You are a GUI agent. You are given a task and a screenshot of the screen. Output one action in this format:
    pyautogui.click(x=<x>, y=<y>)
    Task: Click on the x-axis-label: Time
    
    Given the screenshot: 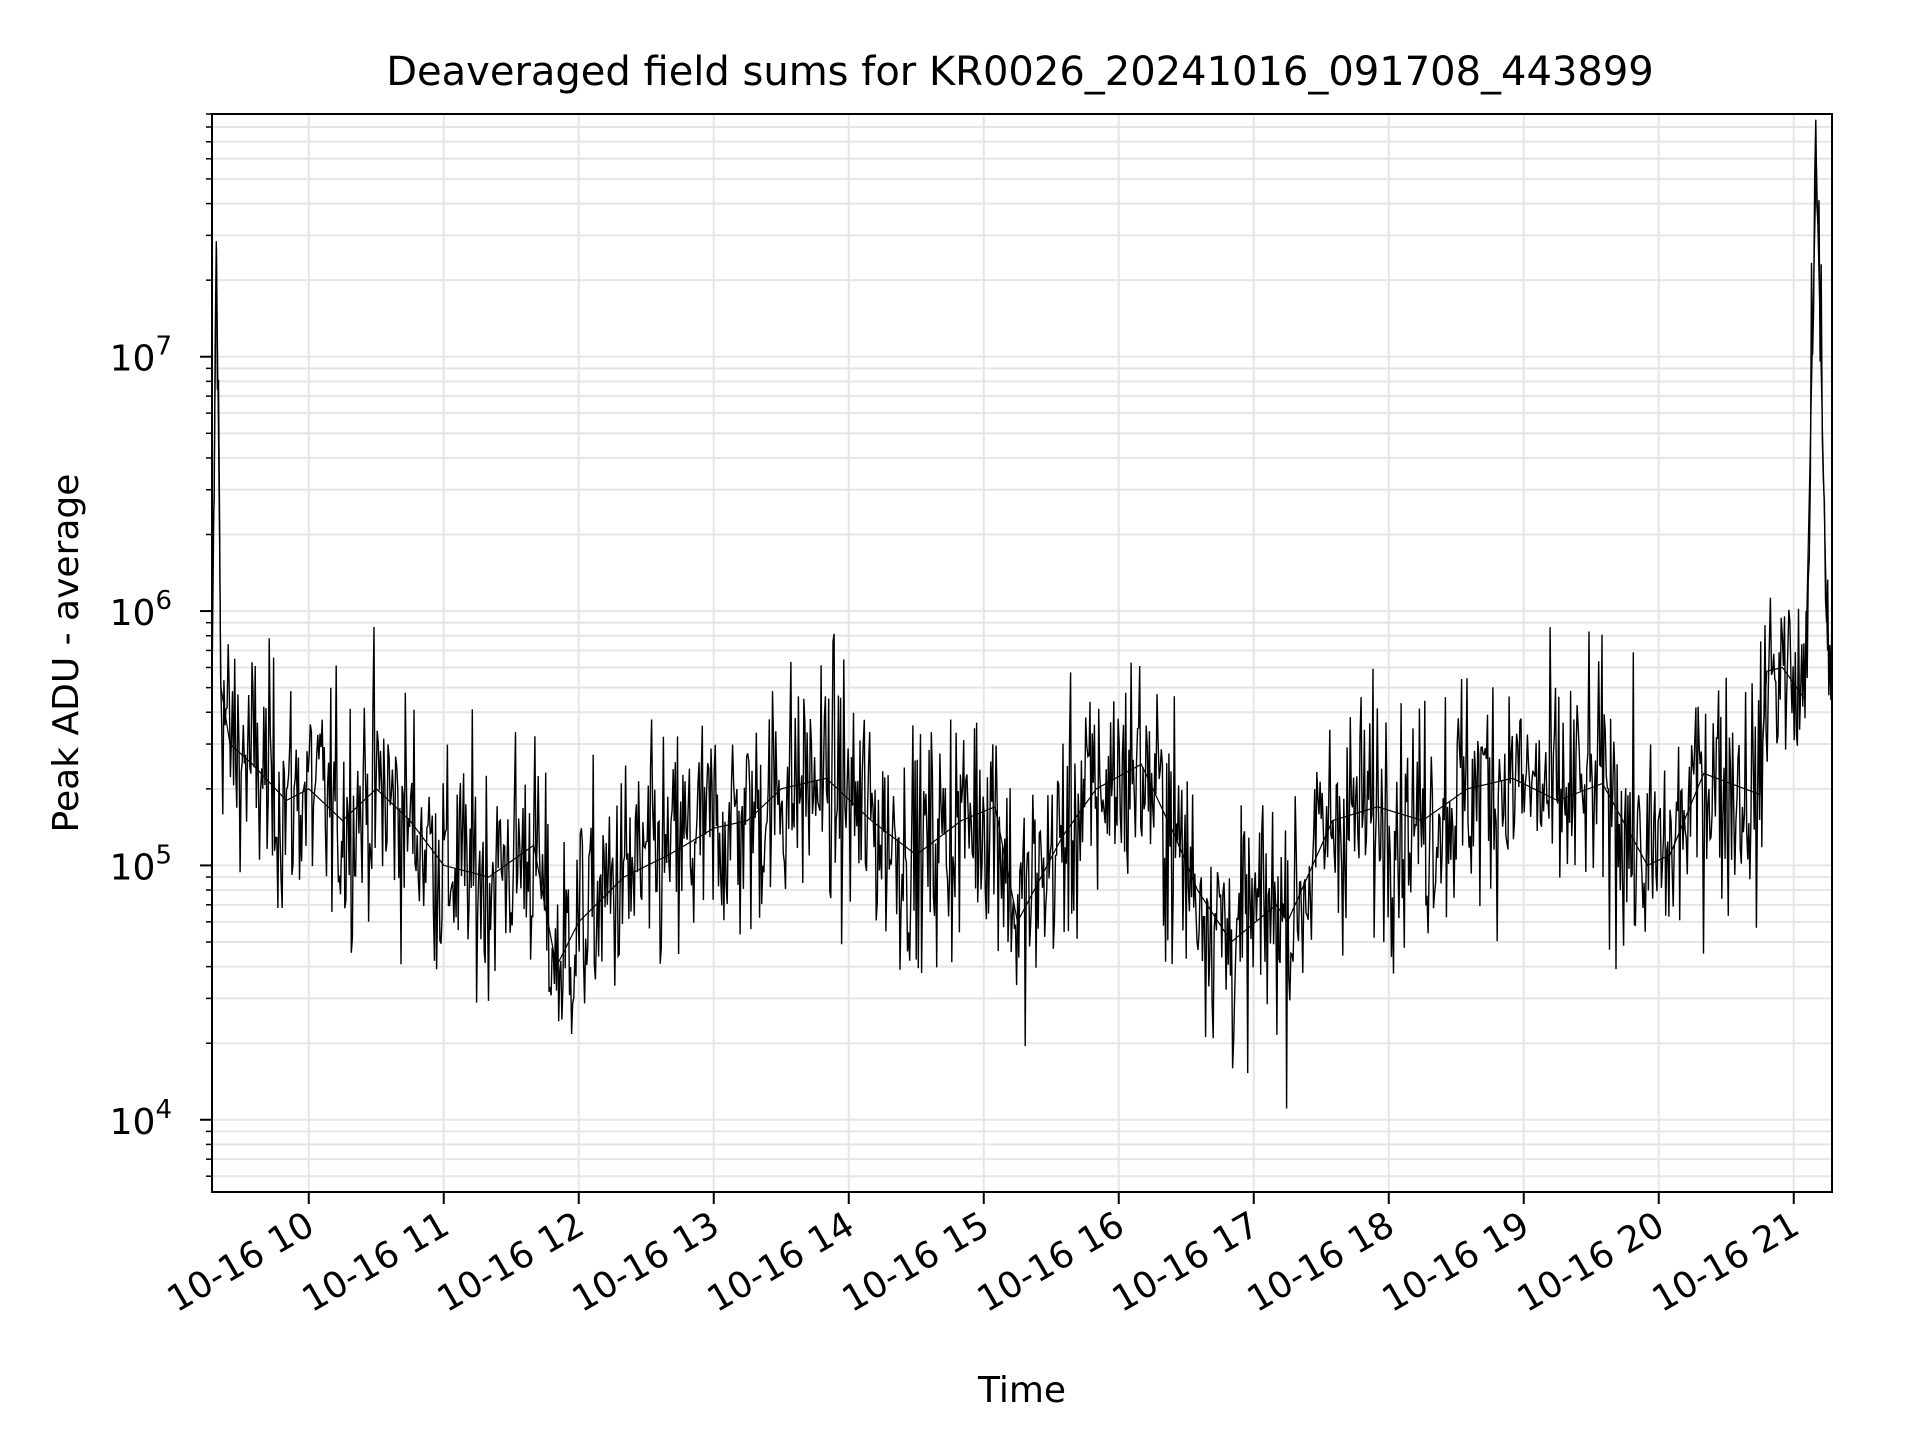 What is the action you would take?
    pyautogui.click(x=1021, y=1390)
    